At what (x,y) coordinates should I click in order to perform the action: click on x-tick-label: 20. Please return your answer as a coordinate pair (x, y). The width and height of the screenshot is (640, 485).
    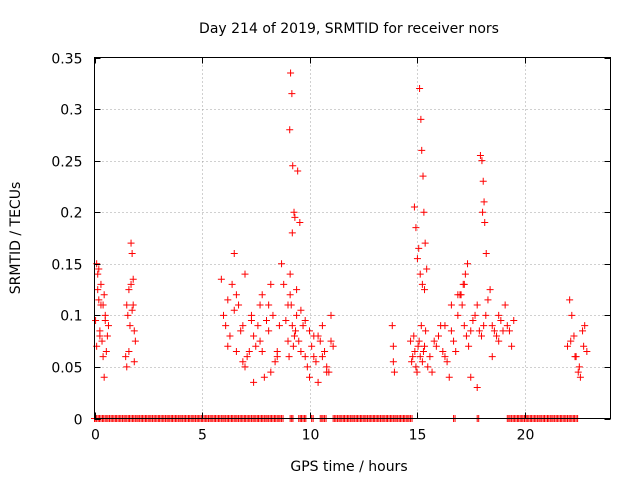
    Looking at the image, I should click on (526, 436).